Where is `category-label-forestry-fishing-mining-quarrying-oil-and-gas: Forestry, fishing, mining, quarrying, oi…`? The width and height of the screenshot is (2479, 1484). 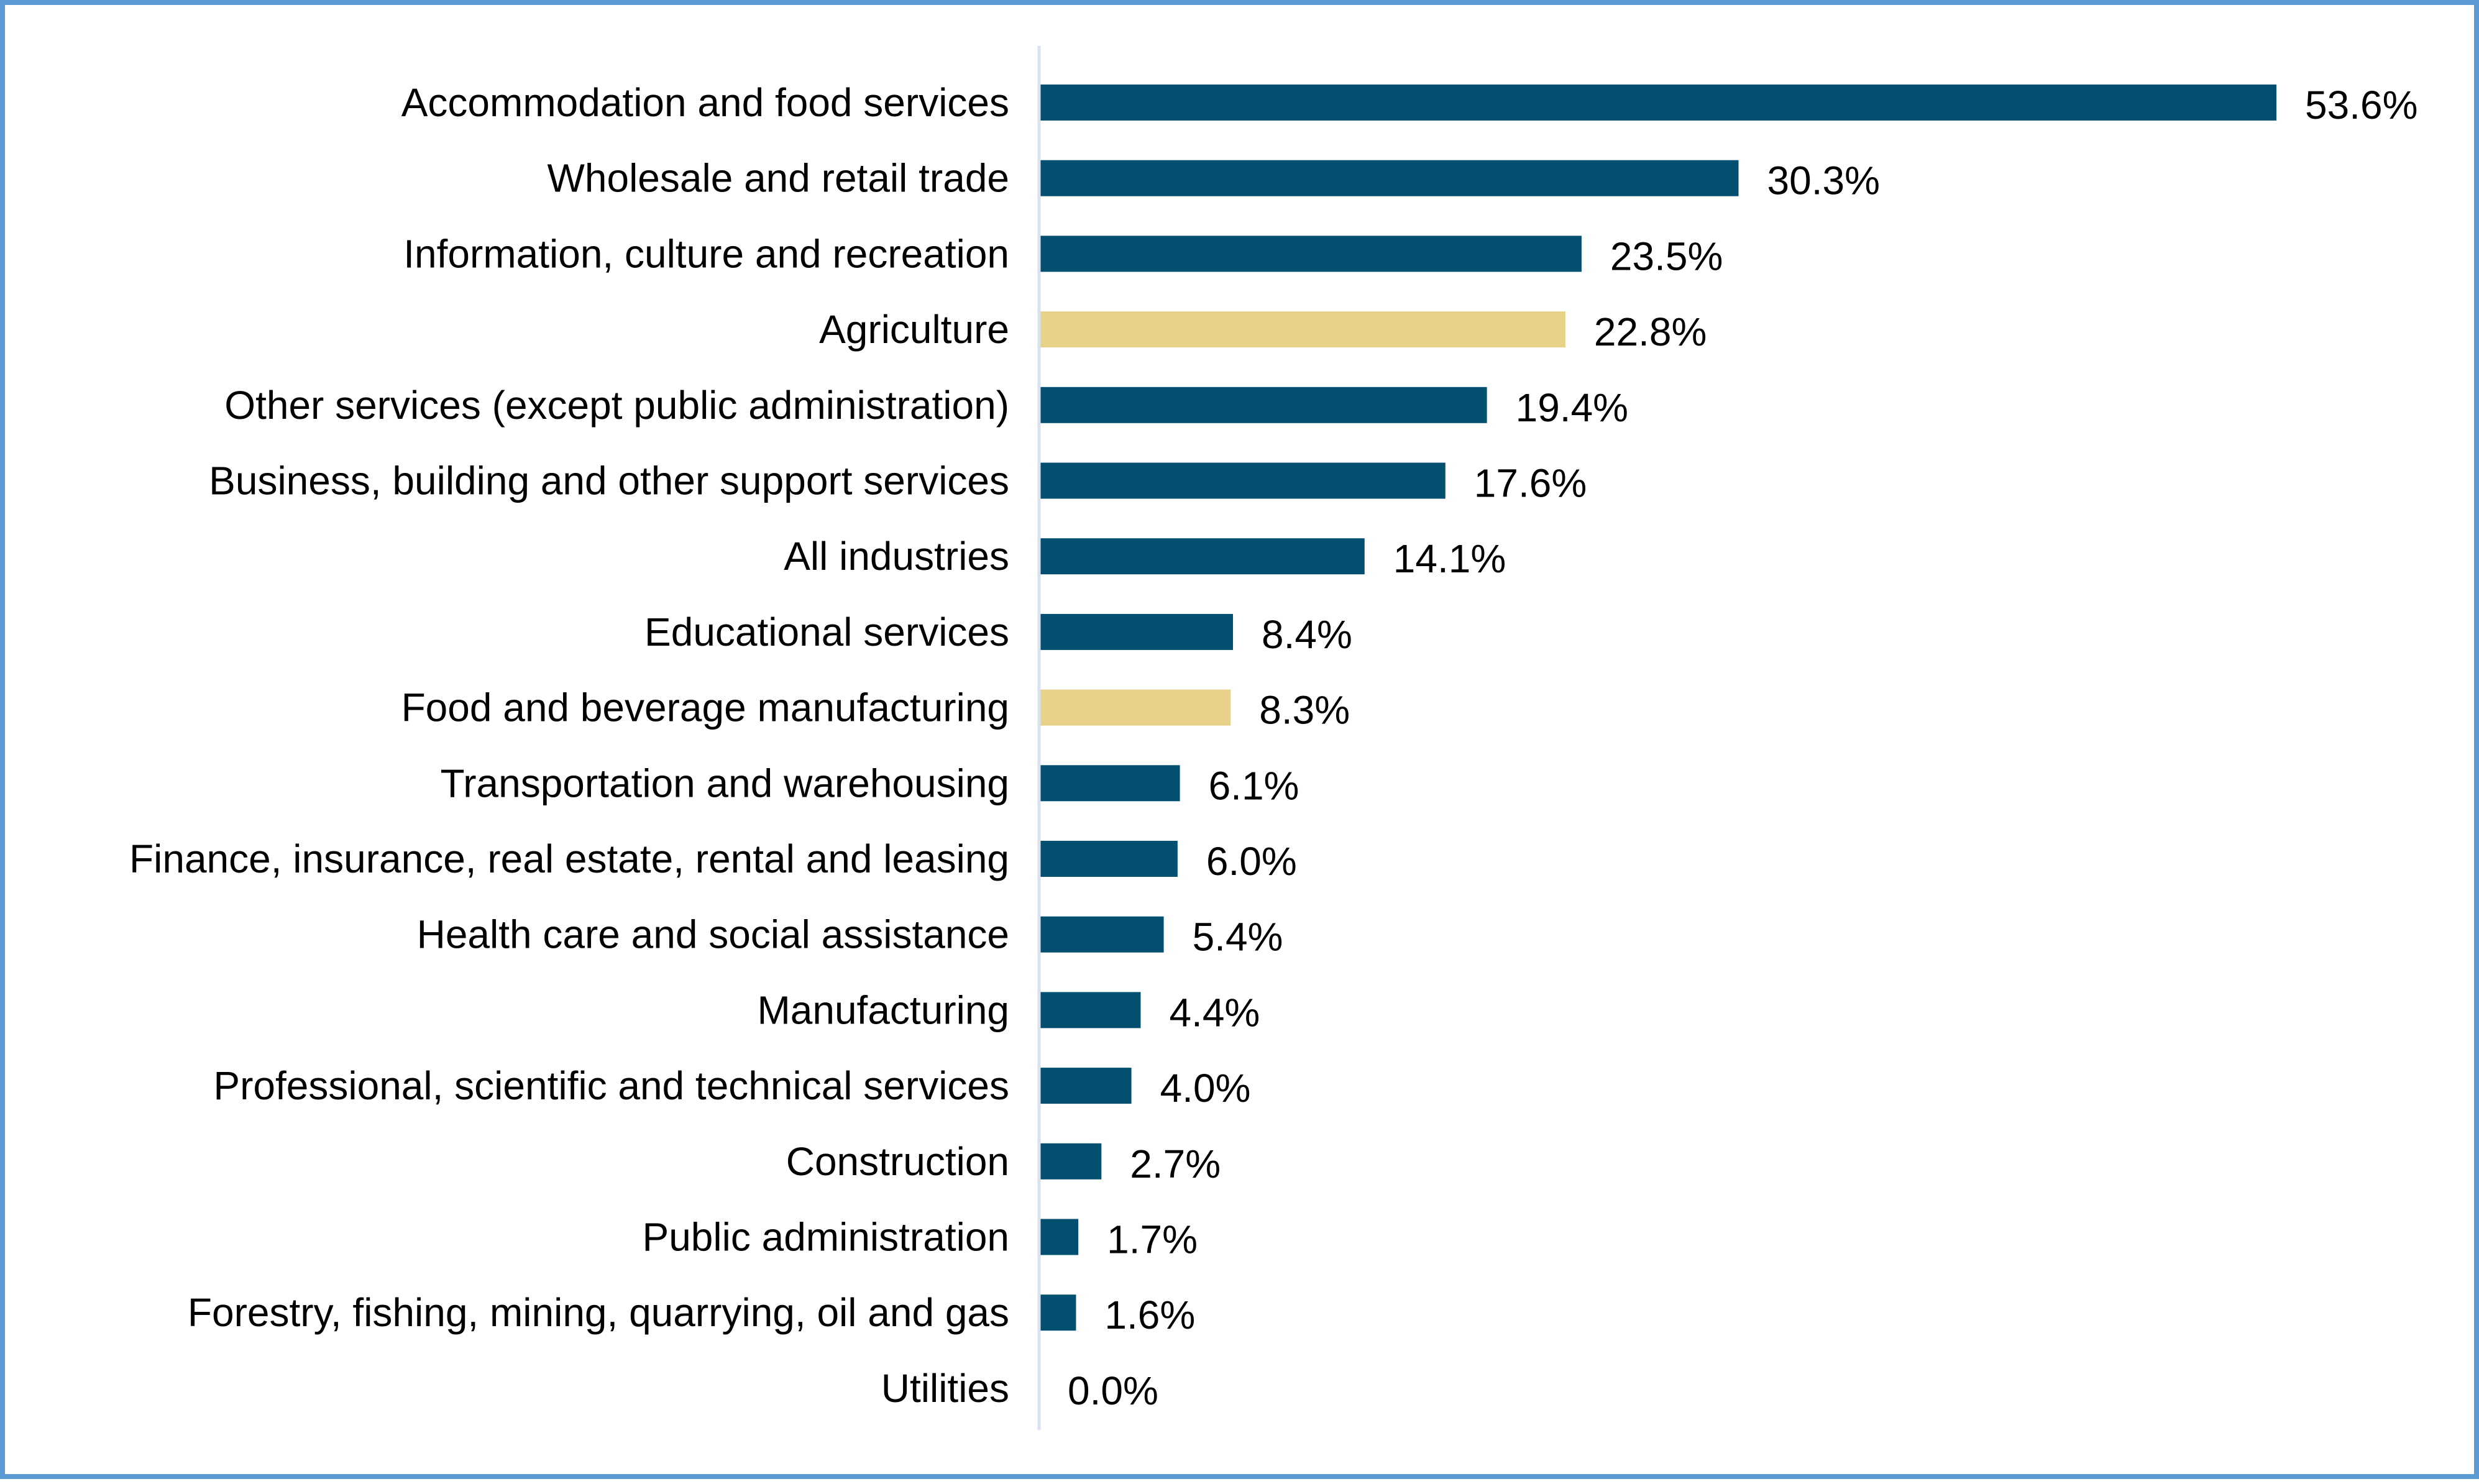
category-label-forestry-fishing-mining-quarrying-oil-and-gas: Forestry, fishing, mining, quarrying, oi… is located at coordinates (598, 1312).